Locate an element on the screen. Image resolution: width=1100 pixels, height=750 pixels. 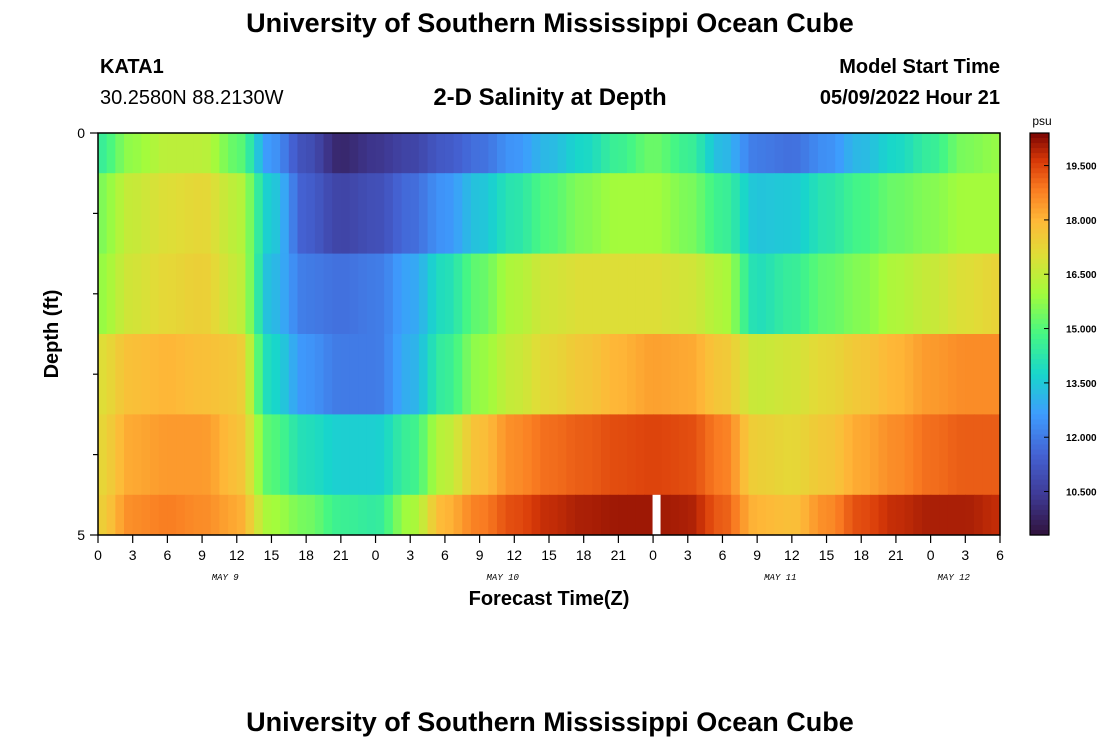
x-tick-label: 18 is located at coordinates (861, 555).